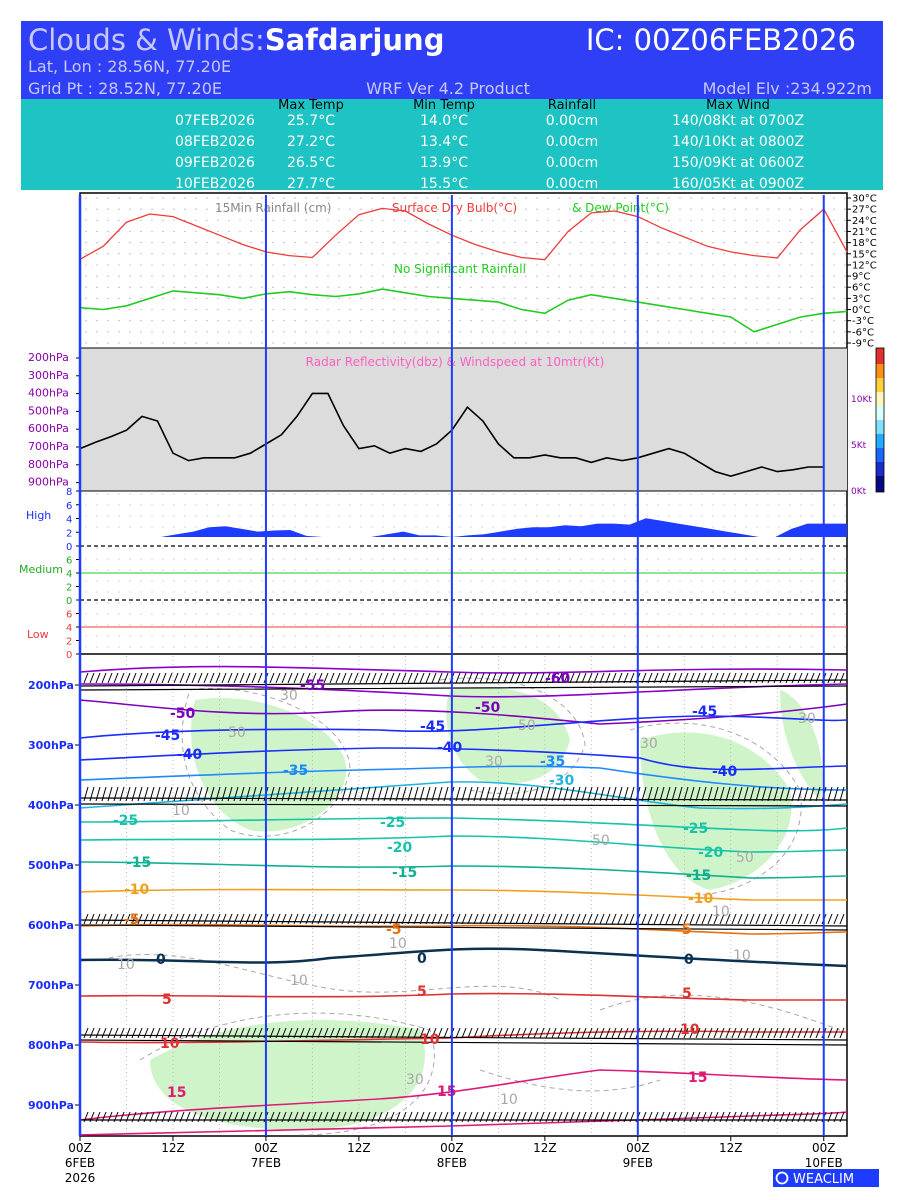  I want to click on contour-m40, so click(463, 759).